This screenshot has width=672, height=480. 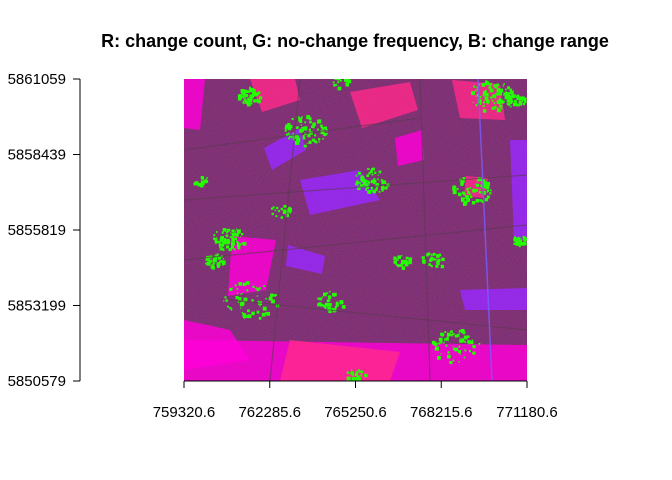 I want to click on y-tick-label: 5853199, so click(x=37, y=306).